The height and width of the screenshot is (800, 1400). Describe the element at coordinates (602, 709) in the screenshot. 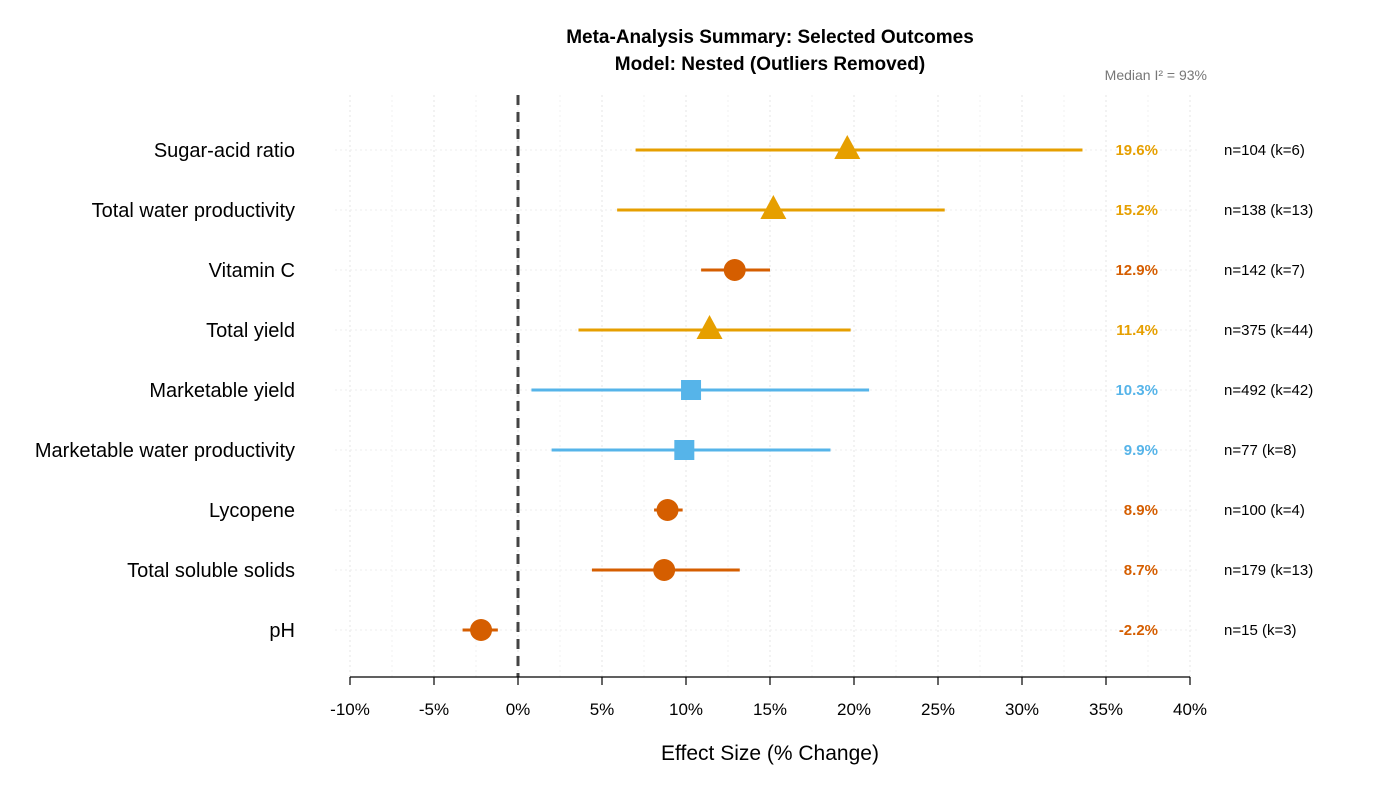

I see `x-tick-label: 5%` at that location.